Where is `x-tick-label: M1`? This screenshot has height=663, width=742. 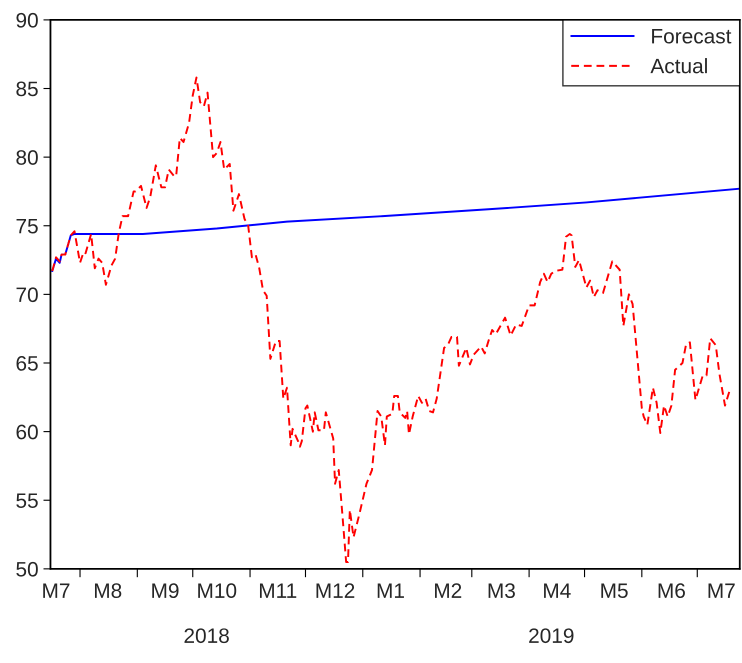
x-tick-label: M1 is located at coordinates (391, 591).